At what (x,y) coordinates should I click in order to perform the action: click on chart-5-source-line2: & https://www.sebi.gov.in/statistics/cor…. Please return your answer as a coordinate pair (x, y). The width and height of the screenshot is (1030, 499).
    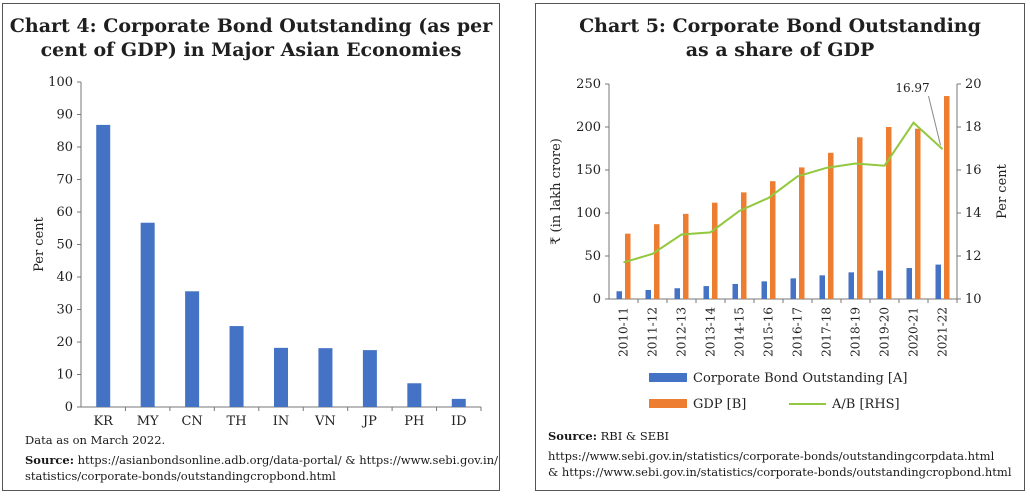
    Looking at the image, I should click on (780, 472).